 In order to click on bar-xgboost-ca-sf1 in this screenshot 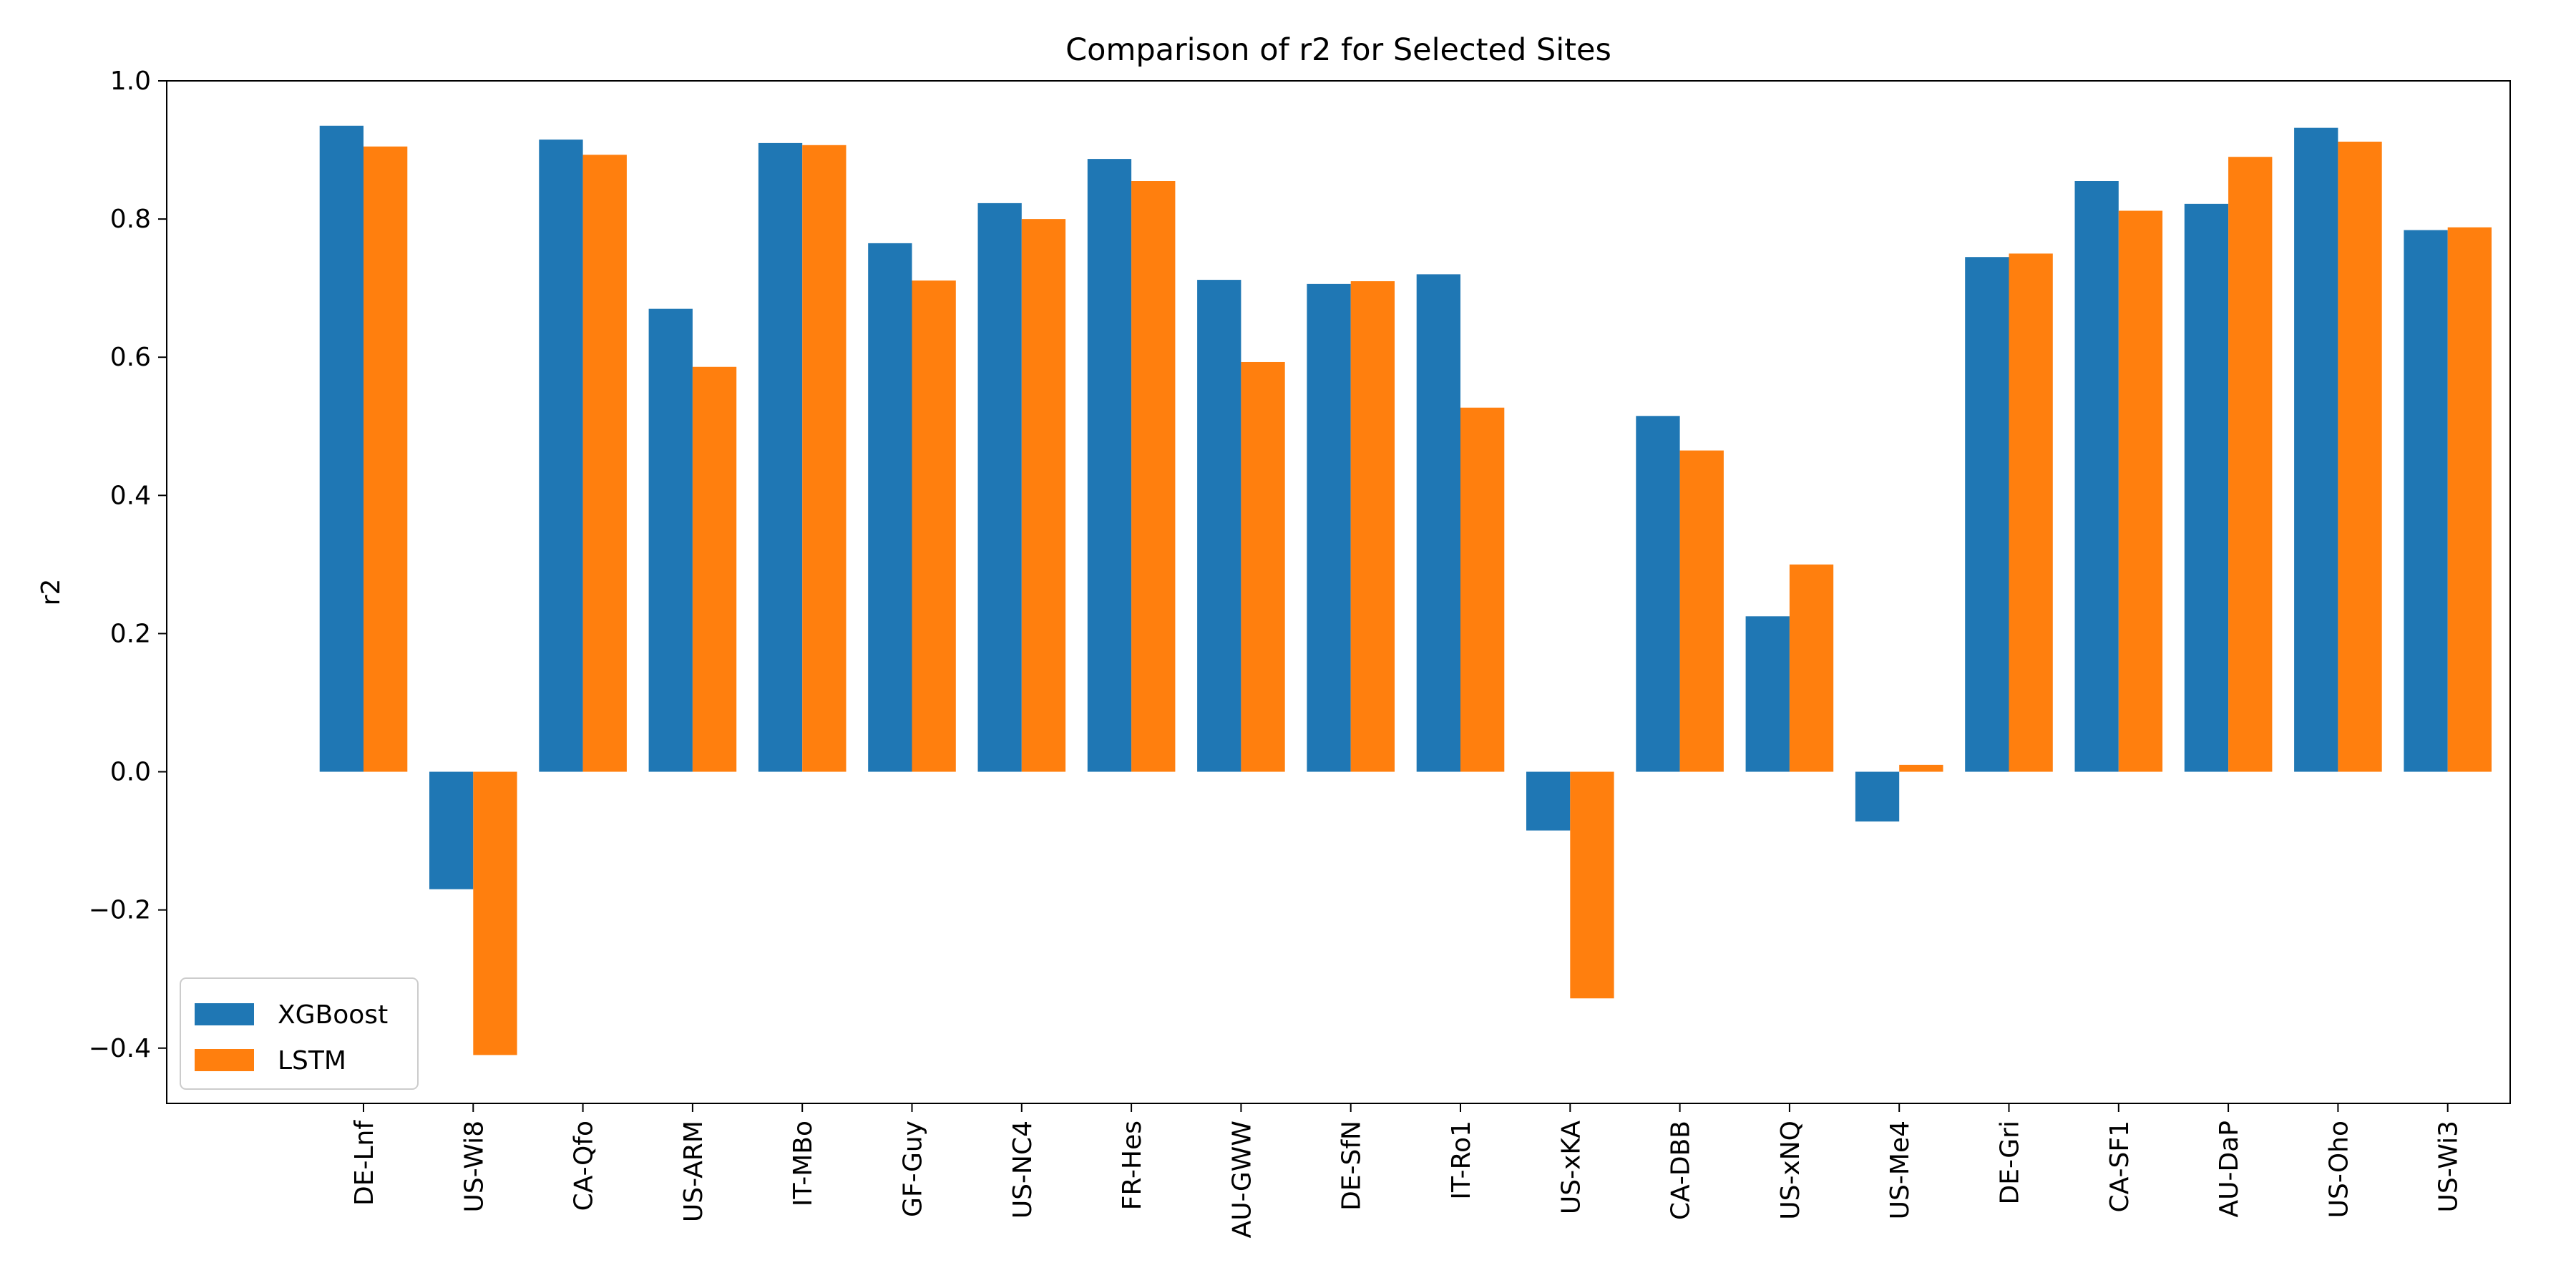, I will do `click(2096, 476)`.